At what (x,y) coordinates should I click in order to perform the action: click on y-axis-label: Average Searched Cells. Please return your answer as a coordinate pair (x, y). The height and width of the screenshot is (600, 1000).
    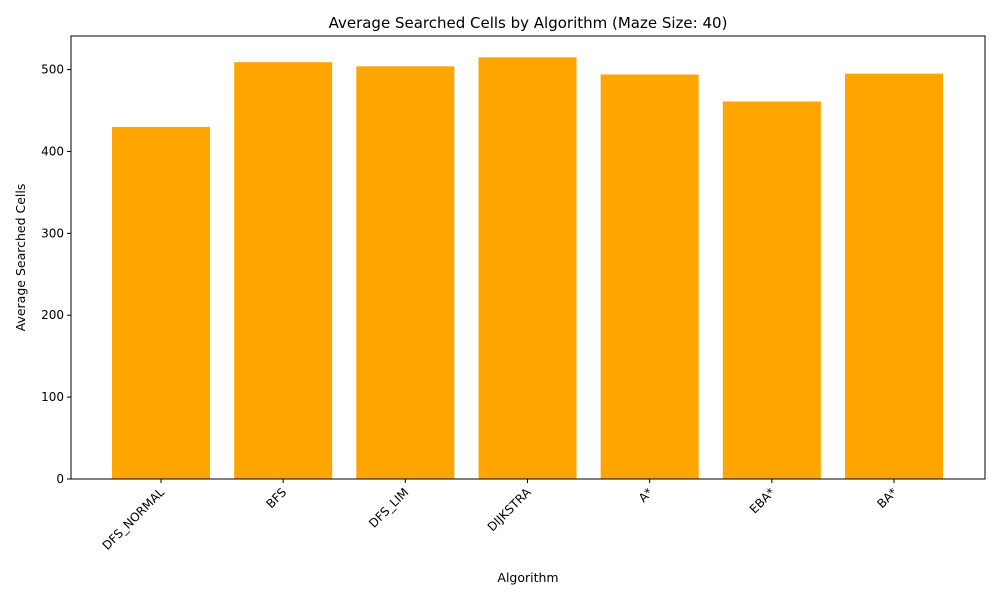
    Looking at the image, I should click on (20, 258).